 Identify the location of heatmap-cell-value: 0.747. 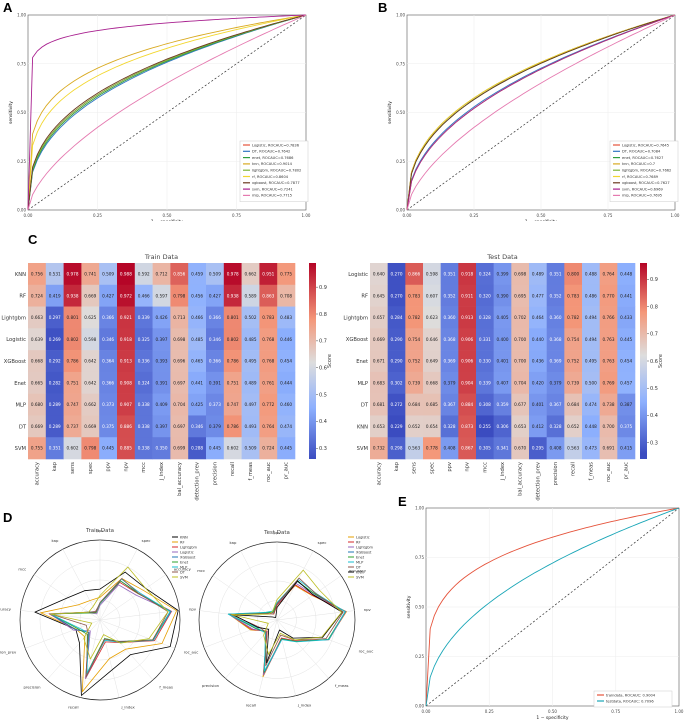
(73, 404).